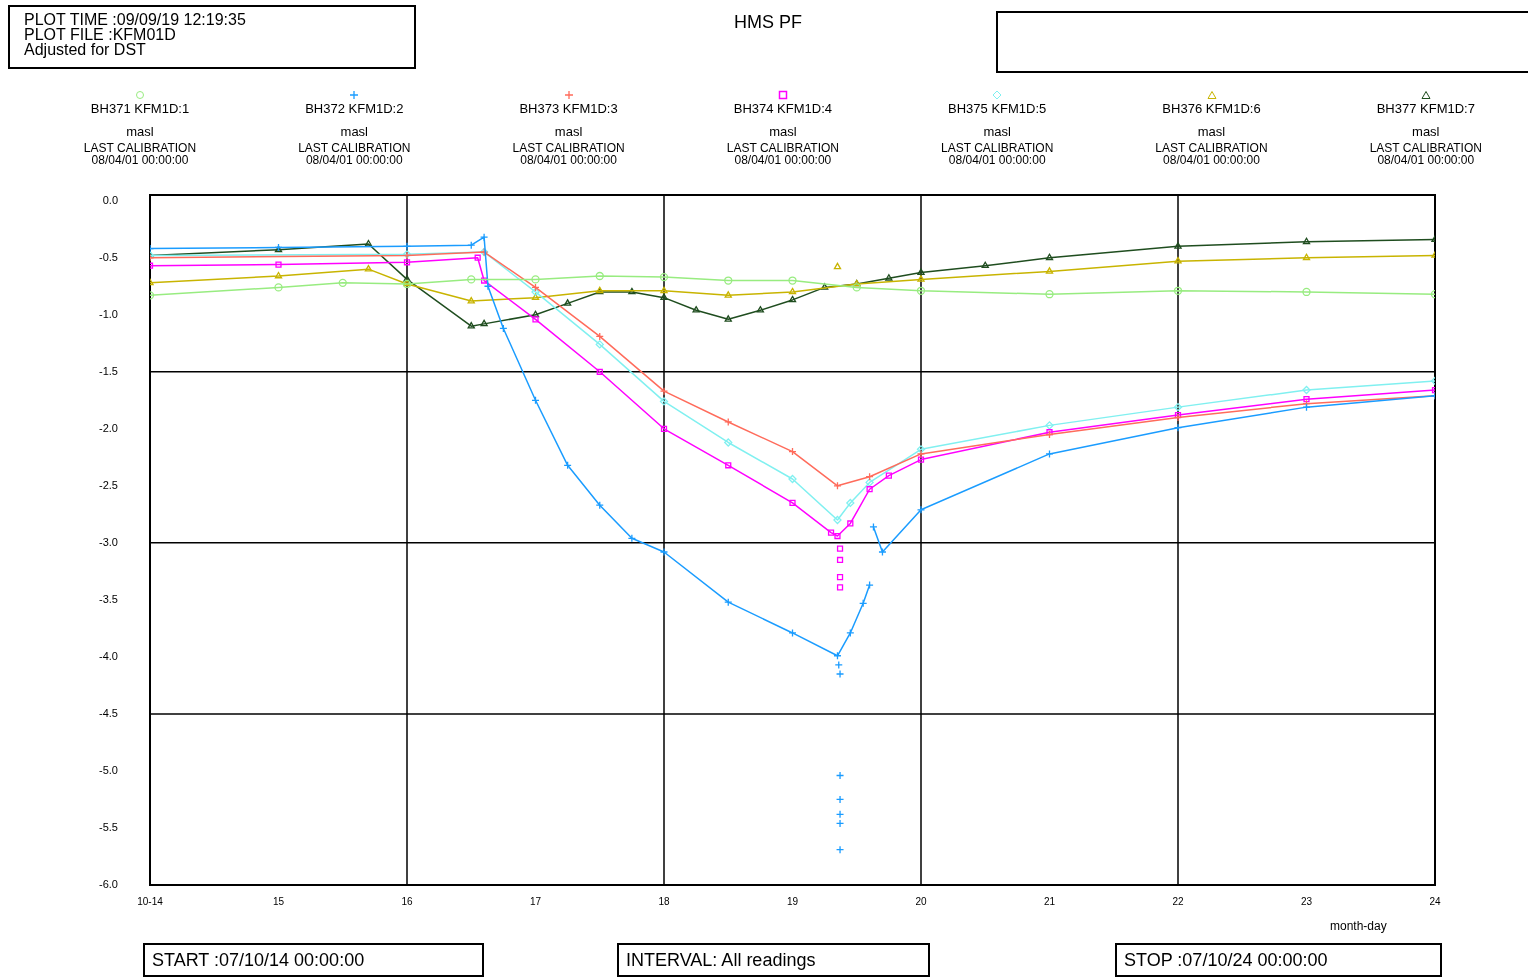  I want to click on y-tick-label: -1.5, so click(108, 370).